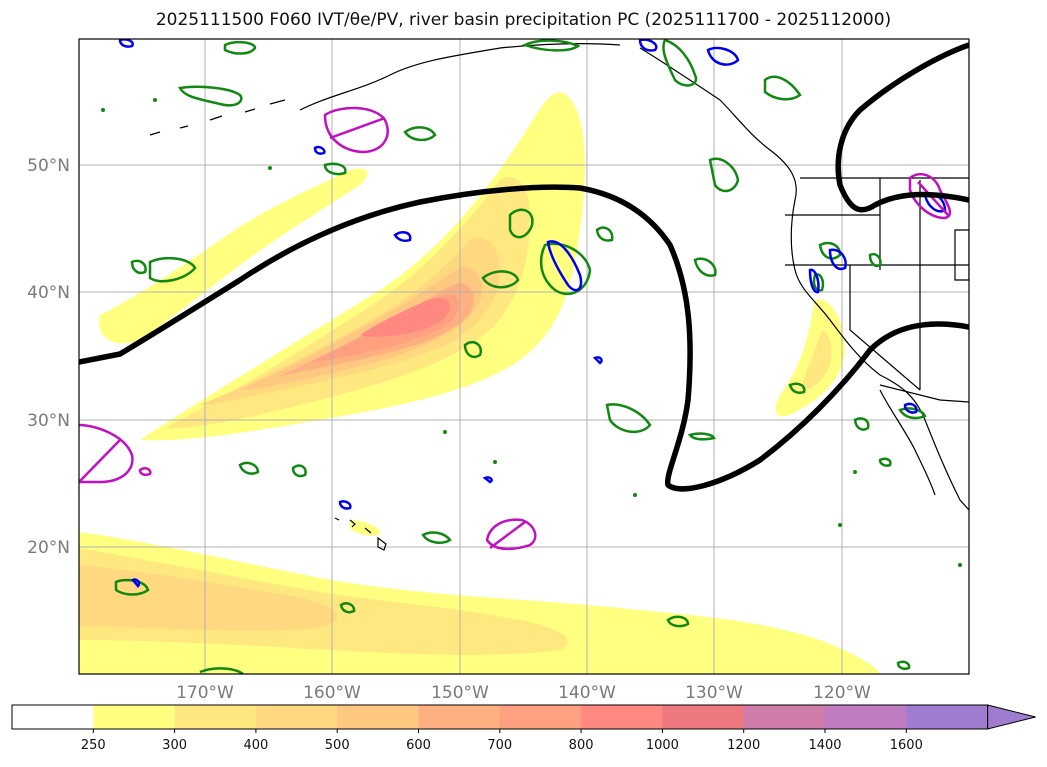 Image resolution: width=1047 pixels, height=767 pixels. Describe the element at coordinates (924, 393) in the screenshot. I see `mexico-border` at that location.